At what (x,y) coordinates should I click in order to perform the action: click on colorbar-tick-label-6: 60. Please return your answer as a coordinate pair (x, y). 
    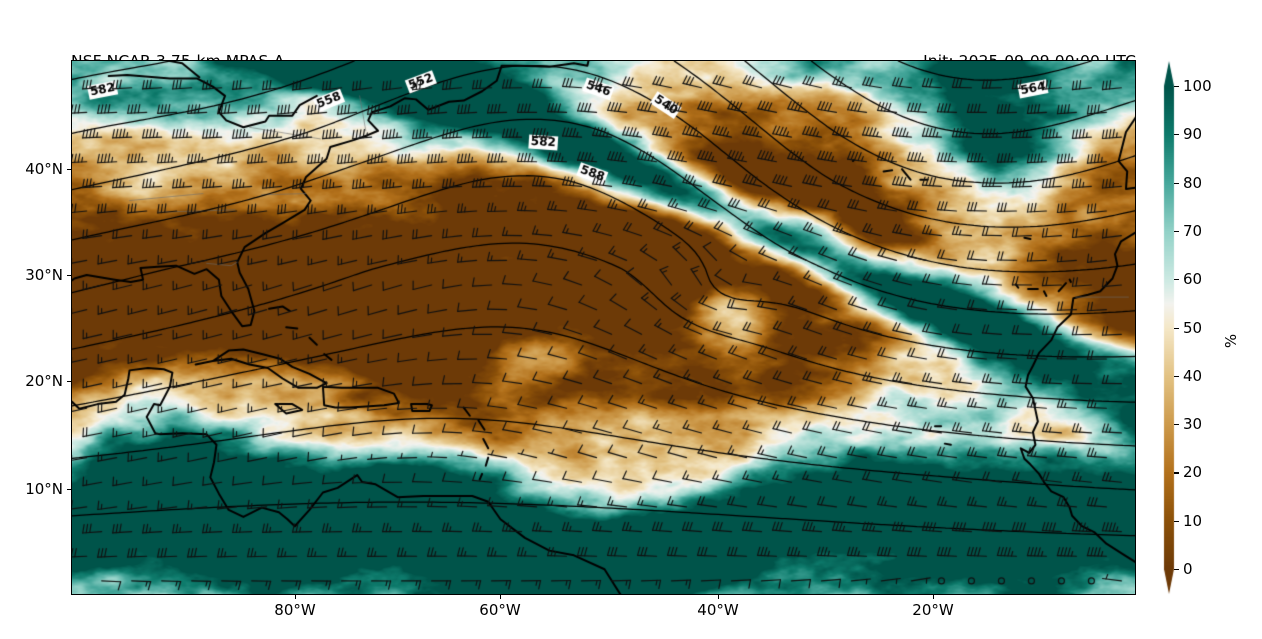
    Looking at the image, I should click on (1193, 279).